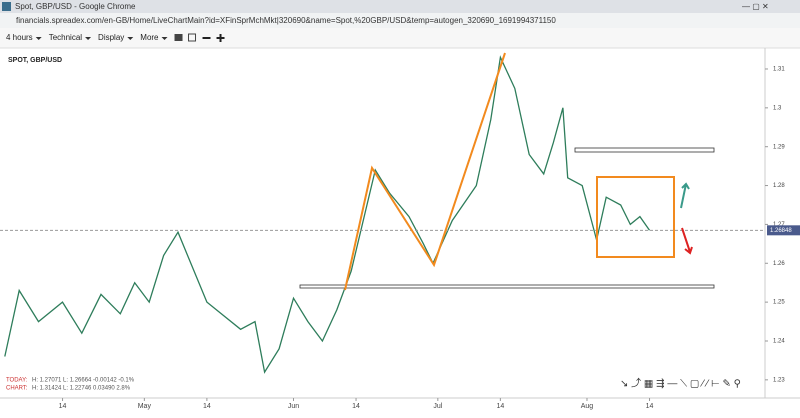 Image resolution: width=800 pixels, height=418 pixels. I want to click on y-tick-label: 1.24, so click(779, 342).